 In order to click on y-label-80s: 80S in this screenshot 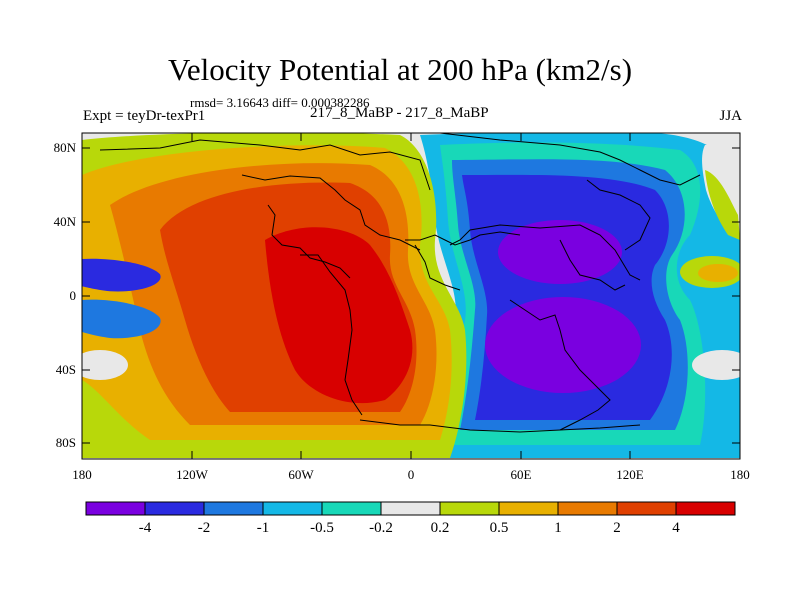, I will do `click(65, 442)`.